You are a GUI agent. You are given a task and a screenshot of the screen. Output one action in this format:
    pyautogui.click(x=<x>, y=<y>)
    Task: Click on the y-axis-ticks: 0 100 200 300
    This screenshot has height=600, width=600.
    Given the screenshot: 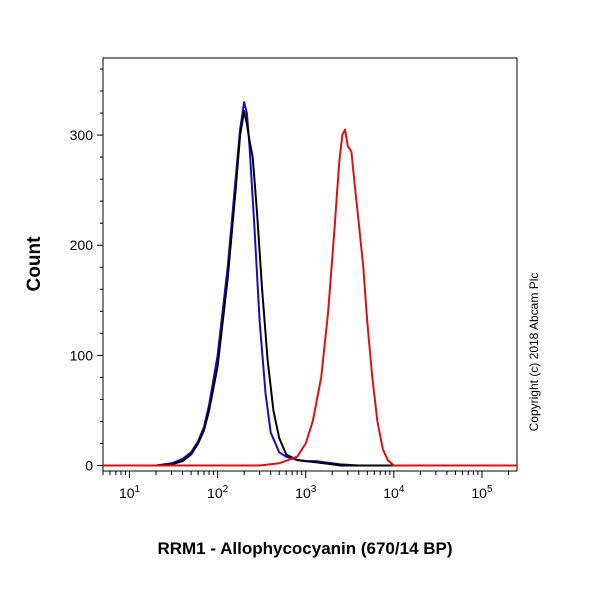 What is the action you would take?
    pyautogui.click(x=86, y=270)
    